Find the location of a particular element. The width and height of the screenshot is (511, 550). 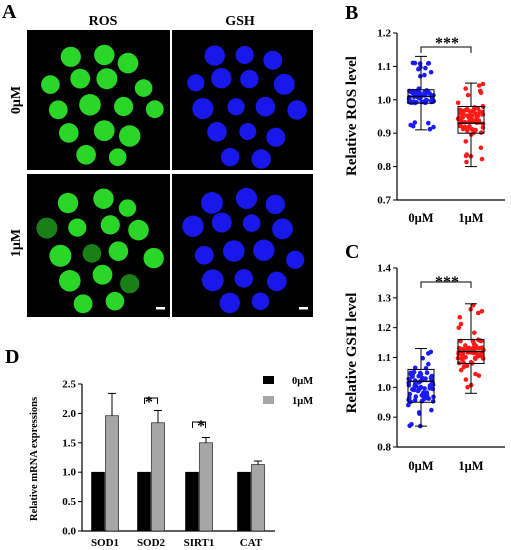

panel-b-point-1μM-40 is located at coordinates (472, 120).